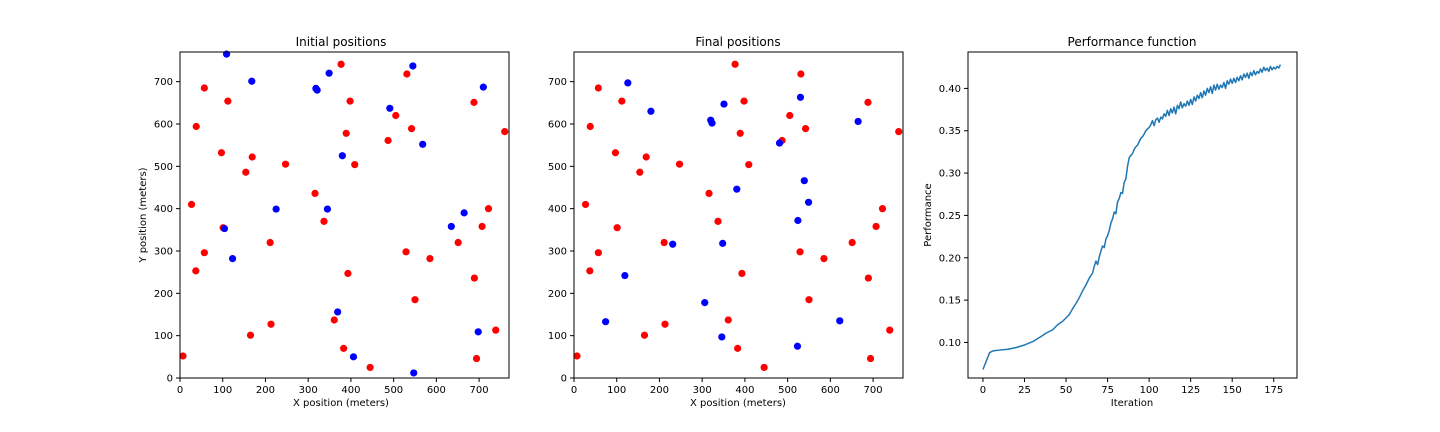 This screenshot has height=432, width=1440. What do you see at coordinates (950, 343) in the screenshot?
I see `y-tick-label: 0.10` at bounding box center [950, 343].